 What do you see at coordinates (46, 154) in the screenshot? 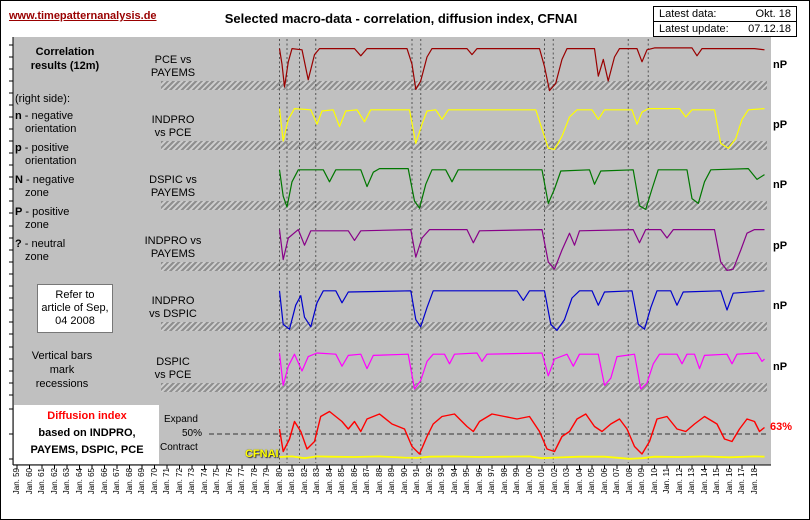
I see `legend-item: p - positive orientation` at bounding box center [46, 154].